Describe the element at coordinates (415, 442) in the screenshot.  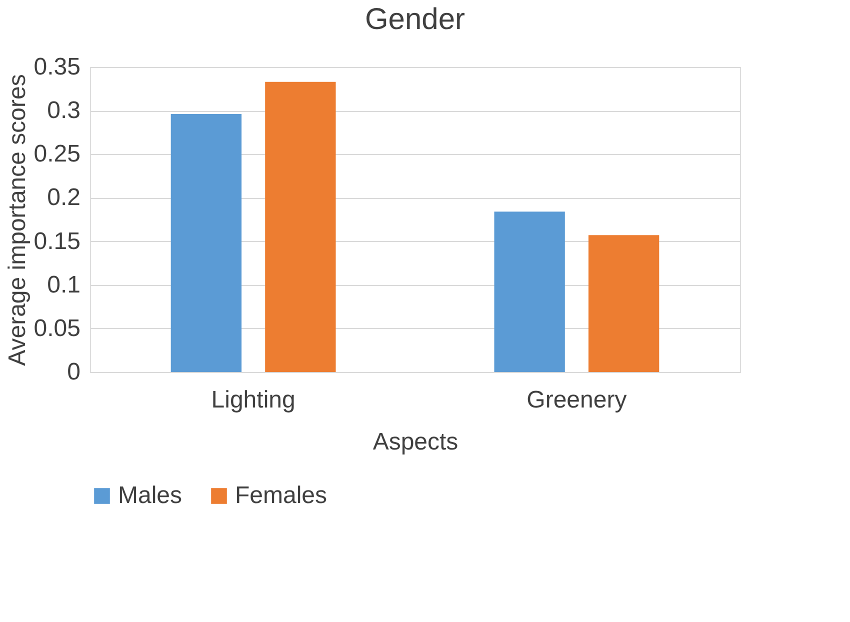
I see `x-axis-title: Aspects` at that location.